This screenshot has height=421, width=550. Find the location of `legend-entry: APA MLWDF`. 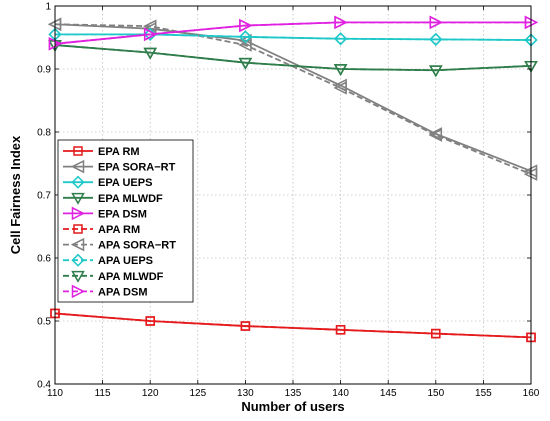

legend-entry: APA MLWDF is located at coordinates (113, 277).